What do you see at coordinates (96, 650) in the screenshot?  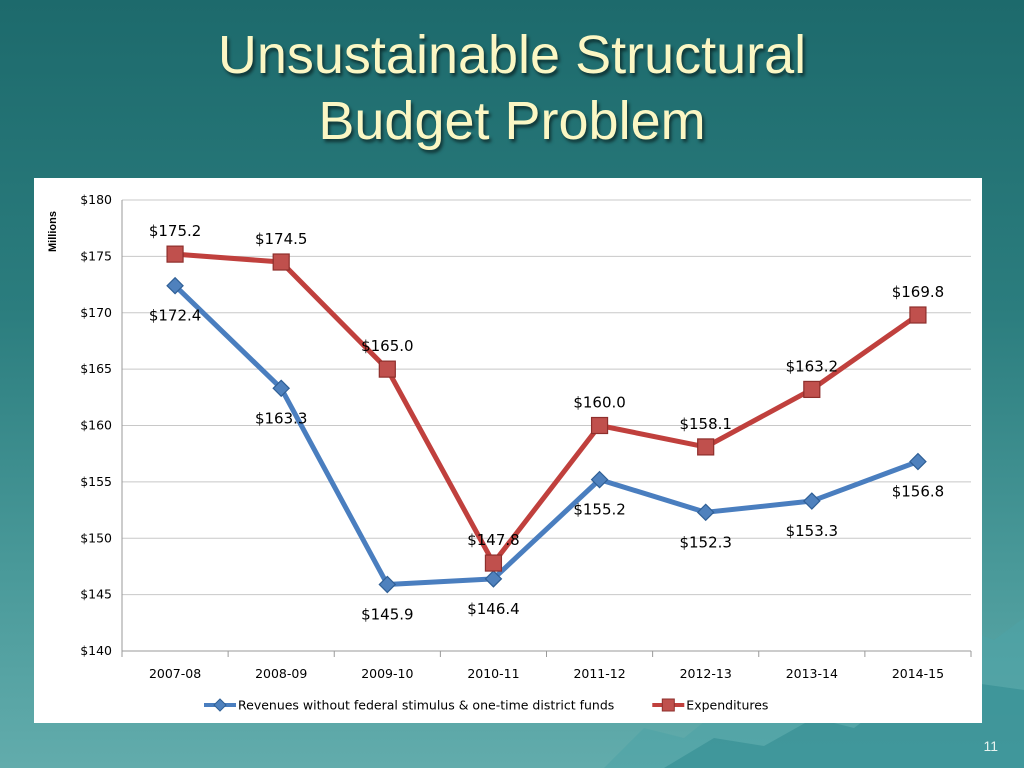 I see `y-tick-label: $140` at bounding box center [96, 650].